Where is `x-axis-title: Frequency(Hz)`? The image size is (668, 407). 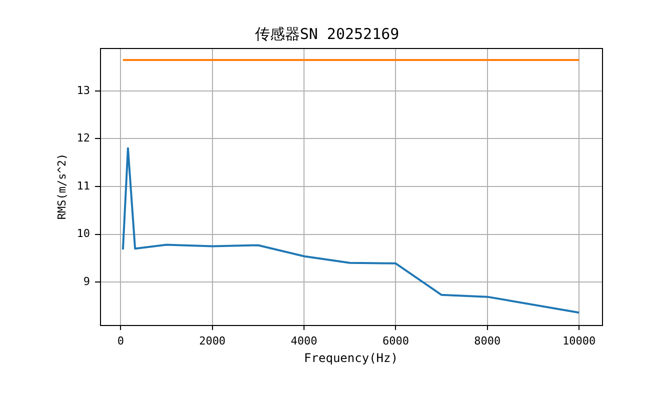 x-axis-title: Frequency(Hz) is located at coordinates (351, 357).